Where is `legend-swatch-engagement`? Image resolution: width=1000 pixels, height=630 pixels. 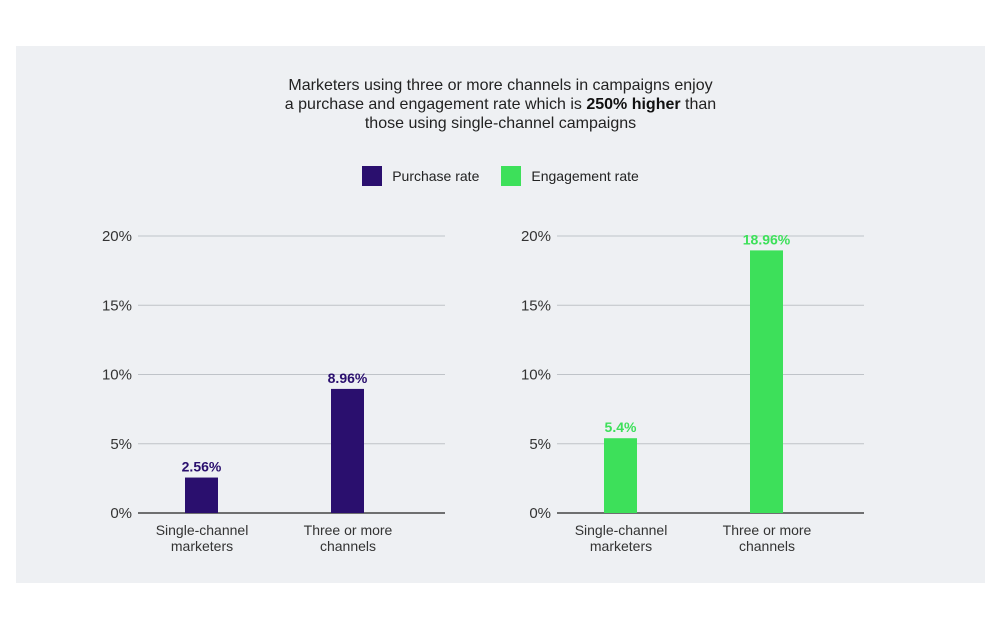
legend-swatch-engagement is located at coordinates (511, 176).